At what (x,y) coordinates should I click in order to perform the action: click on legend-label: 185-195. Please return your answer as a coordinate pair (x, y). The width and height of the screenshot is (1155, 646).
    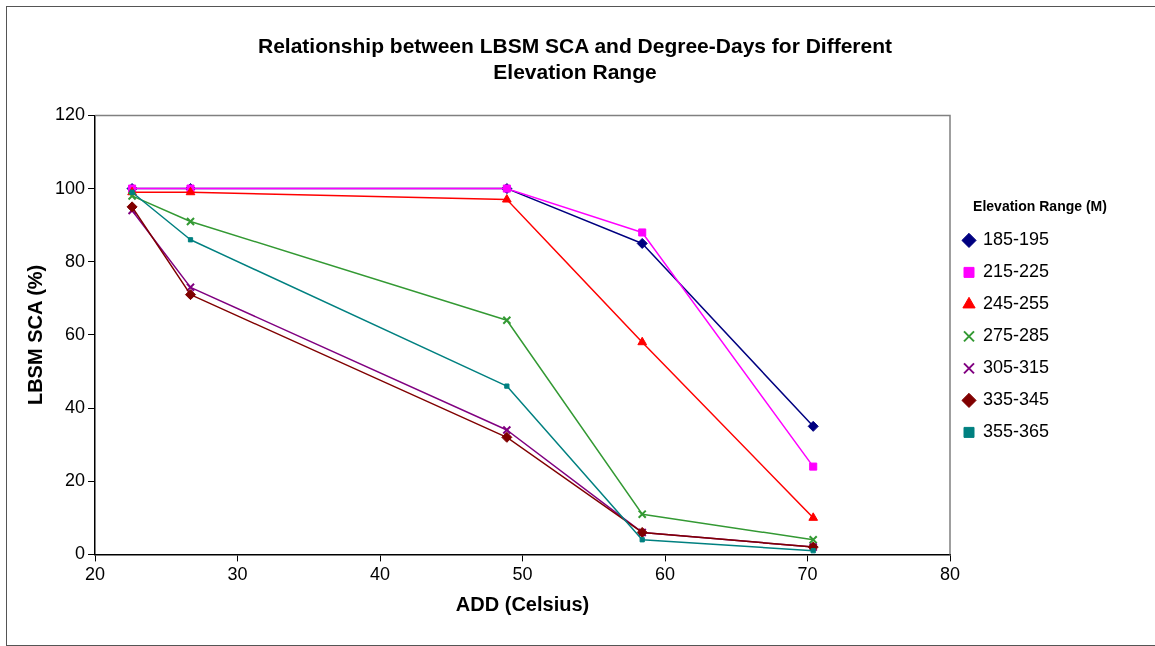
    Looking at the image, I should click on (1016, 239).